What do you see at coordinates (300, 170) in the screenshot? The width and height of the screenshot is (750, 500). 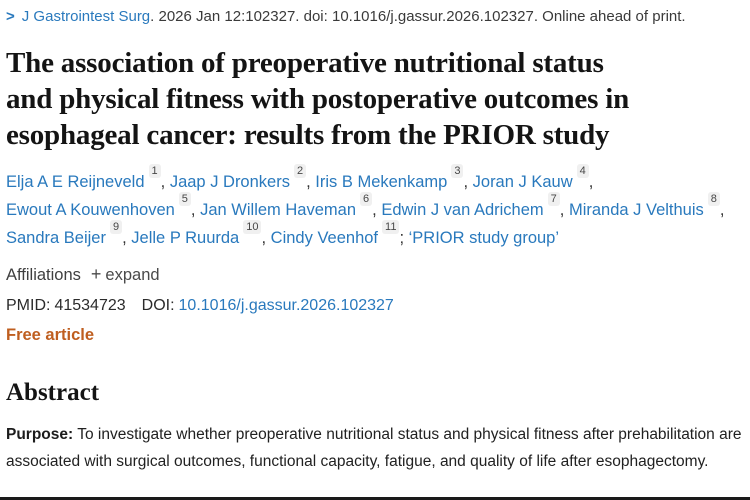 I see `author-affiliation-badge: 2` at bounding box center [300, 170].